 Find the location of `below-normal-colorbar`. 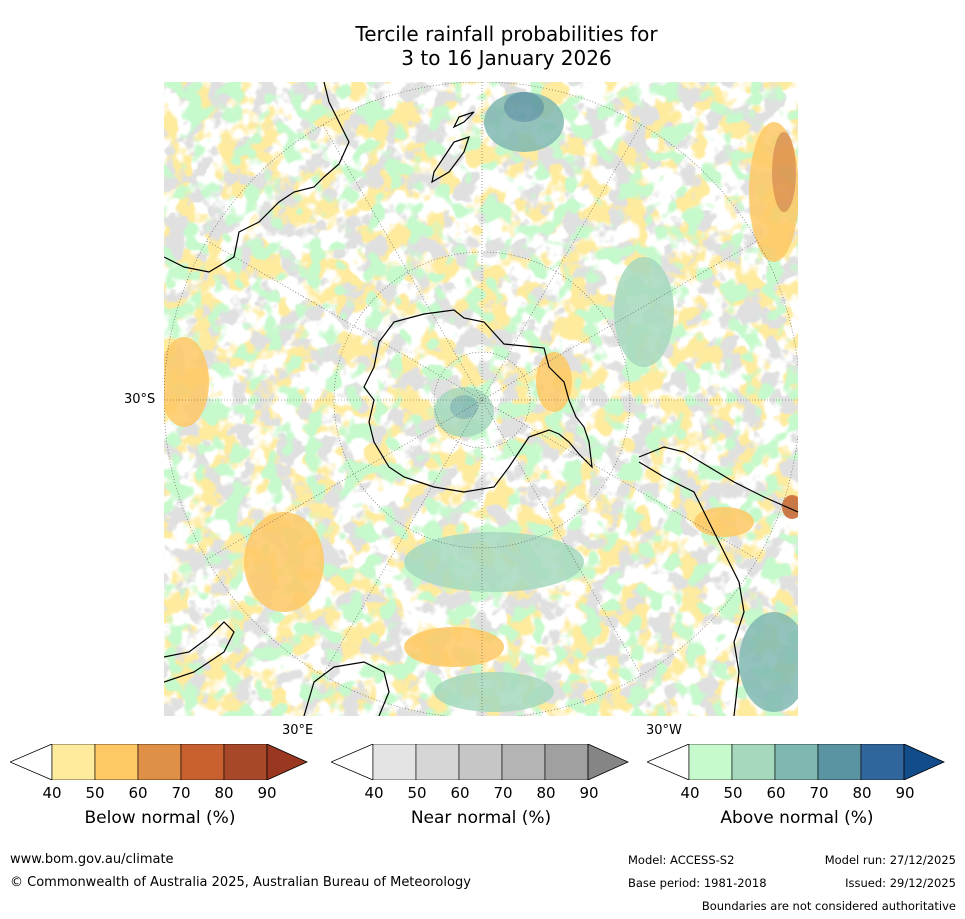

below-normal-colorbar is located at coordinates (159, 762).